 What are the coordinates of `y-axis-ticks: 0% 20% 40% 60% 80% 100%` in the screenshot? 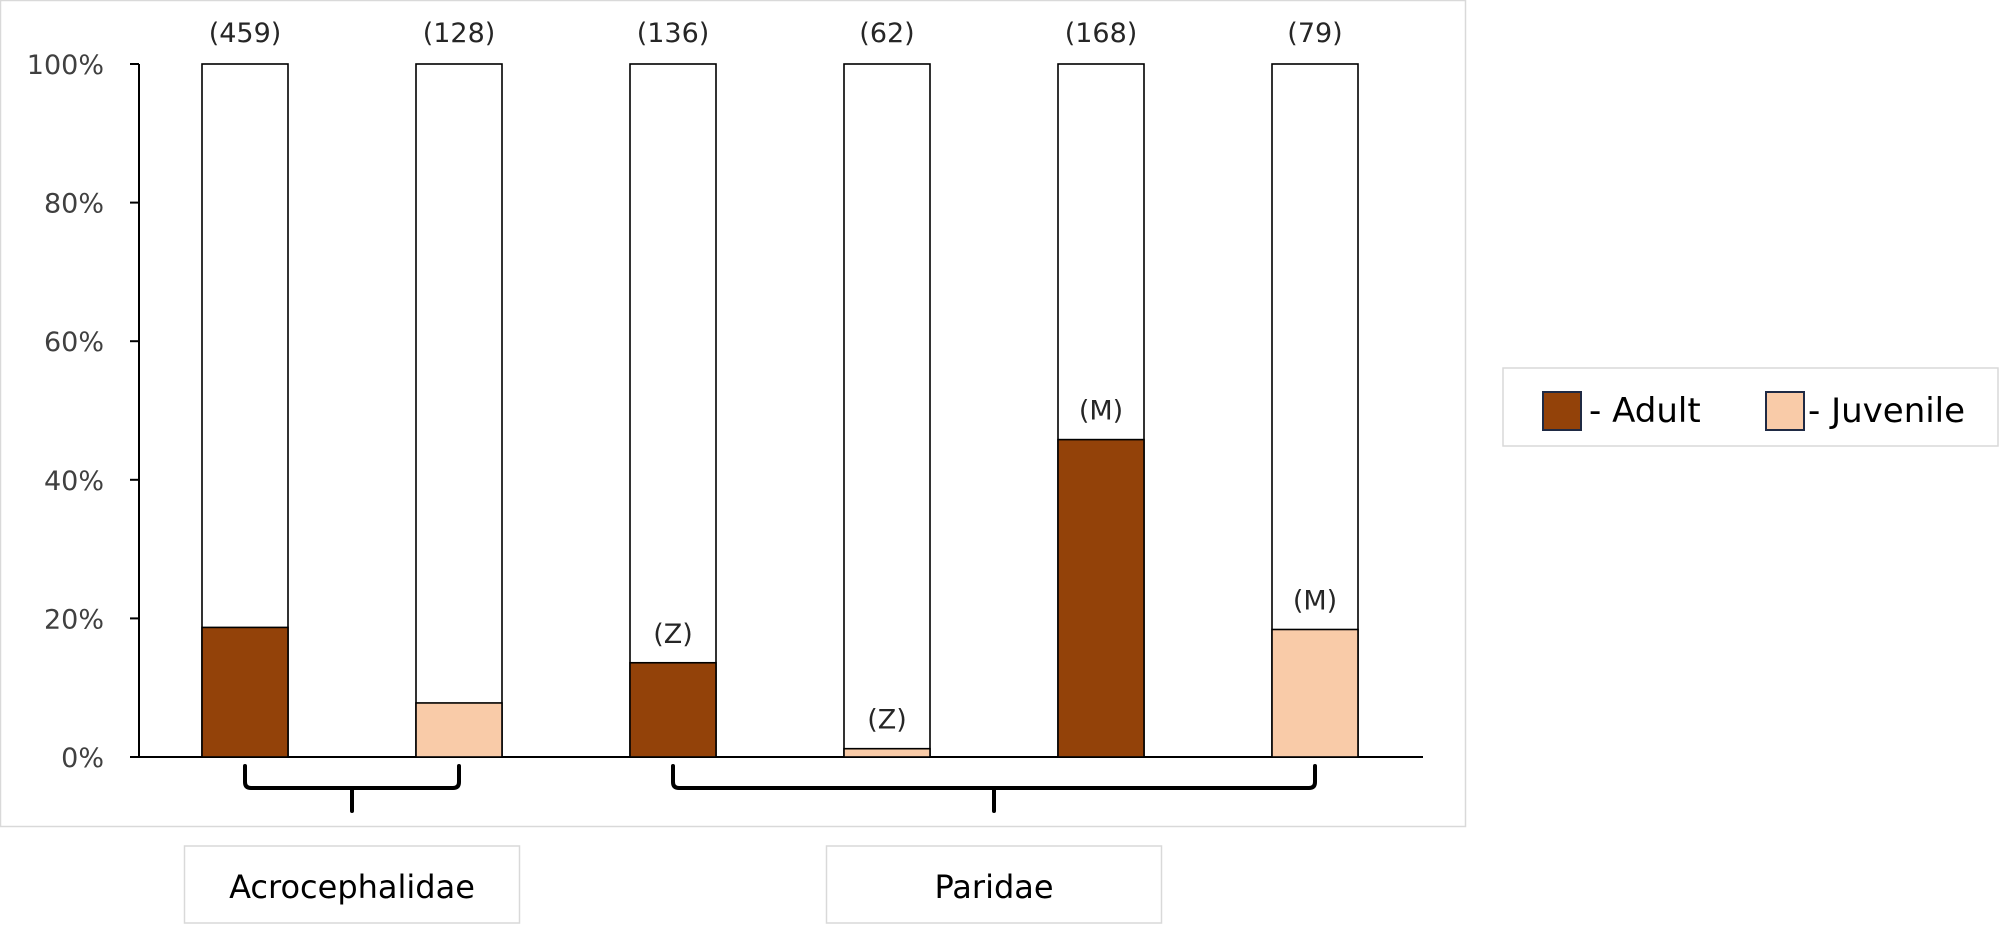 It's located at (83, 412).